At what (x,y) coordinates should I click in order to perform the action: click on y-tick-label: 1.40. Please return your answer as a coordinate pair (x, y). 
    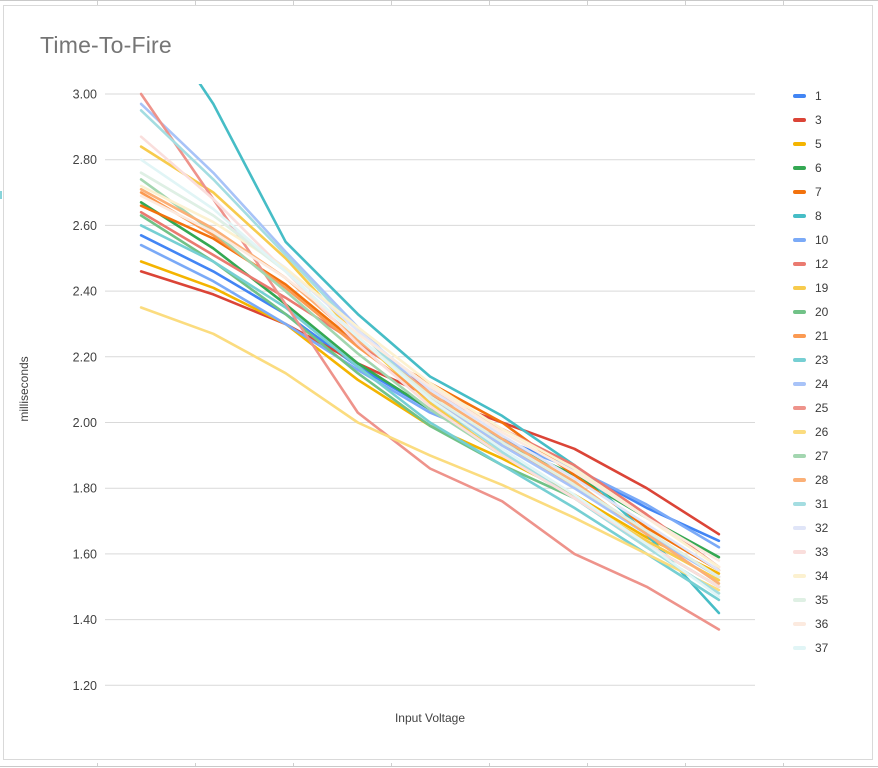
    Looking at the image, I should click on (85, 620).